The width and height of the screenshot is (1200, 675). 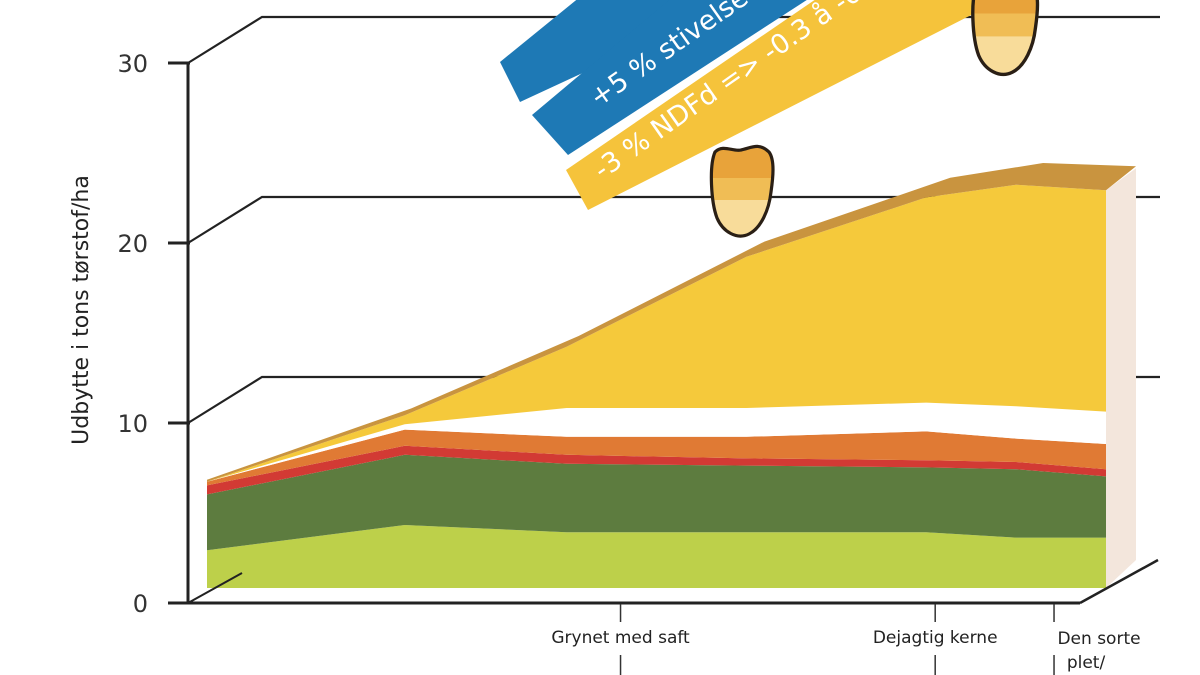 What do you see at coordinates (935, 638) in the screenshot?
I see `x-annotation-label: Dejagtig kerne` at bounding box center [935, 638].